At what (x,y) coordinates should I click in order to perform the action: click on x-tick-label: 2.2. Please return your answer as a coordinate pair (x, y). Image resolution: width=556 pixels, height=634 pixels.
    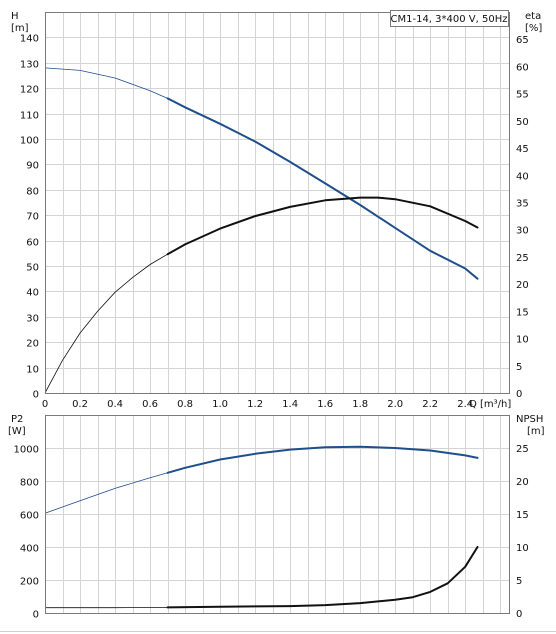
    Looking at the image, I should click on (430, 404).